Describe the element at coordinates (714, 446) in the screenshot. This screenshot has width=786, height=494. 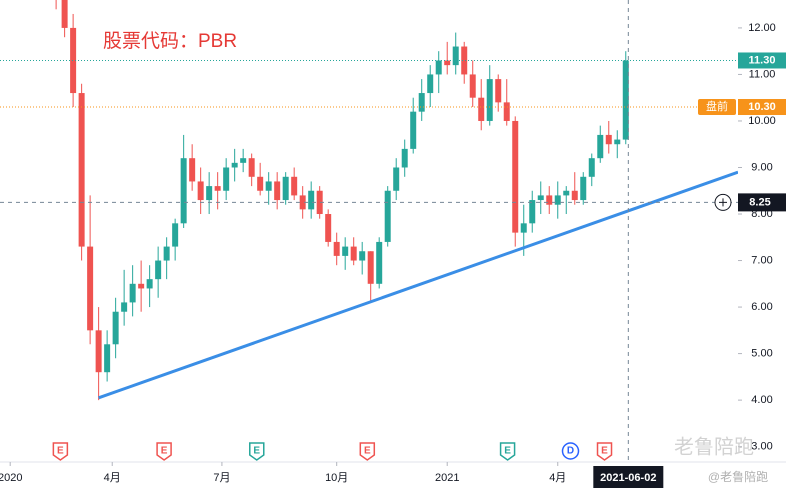
I see `watermark: 老鲁陪跑` at that location.